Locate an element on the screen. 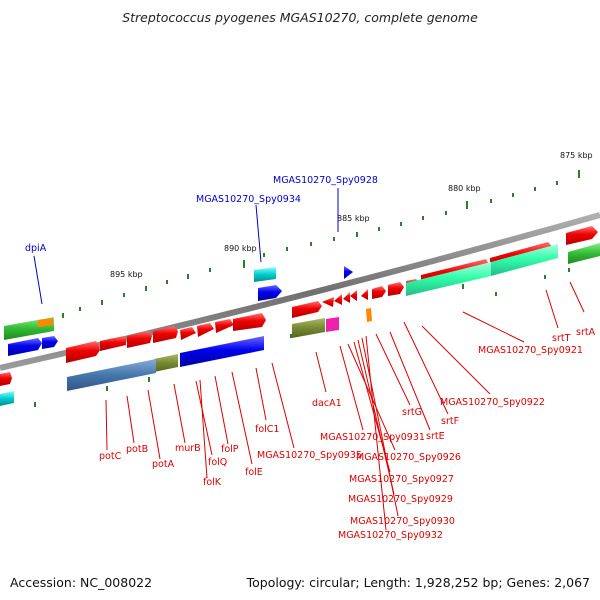 The image size is (600, 600). scale-label-895: 895 kbp is located at coordinates (126, 274).